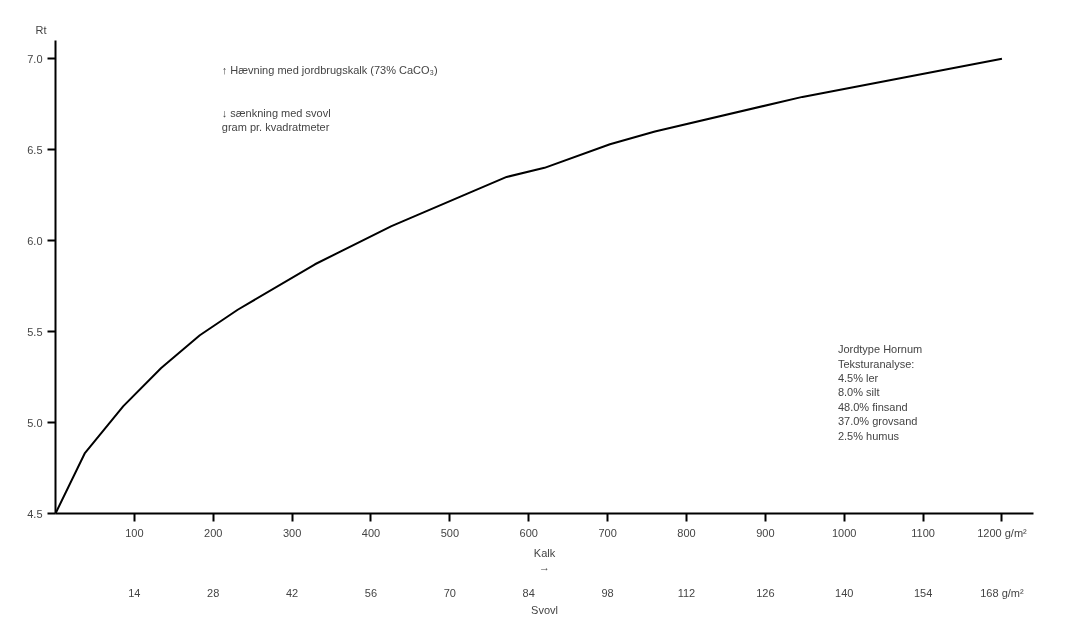 The height and width of the screenshot is (618, 1073). What do you see at coordinates (449, 592) in the screenshot?
I see `x2-tick-label: 70` at bounding box center [449, 592].